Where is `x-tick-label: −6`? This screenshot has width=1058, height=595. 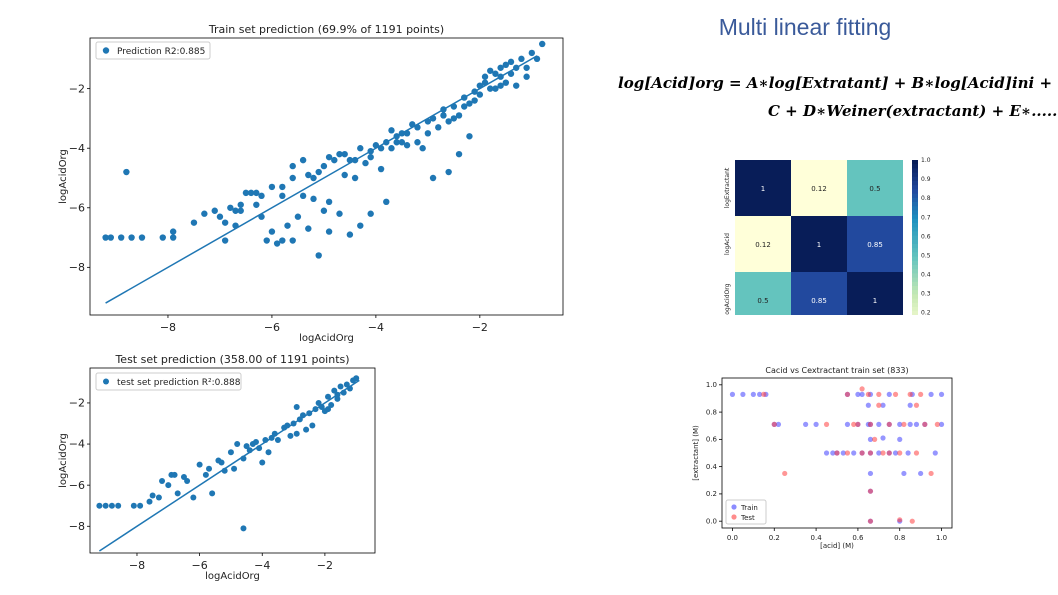
x-tick-label: −6 is located at coordinates (200, 565).